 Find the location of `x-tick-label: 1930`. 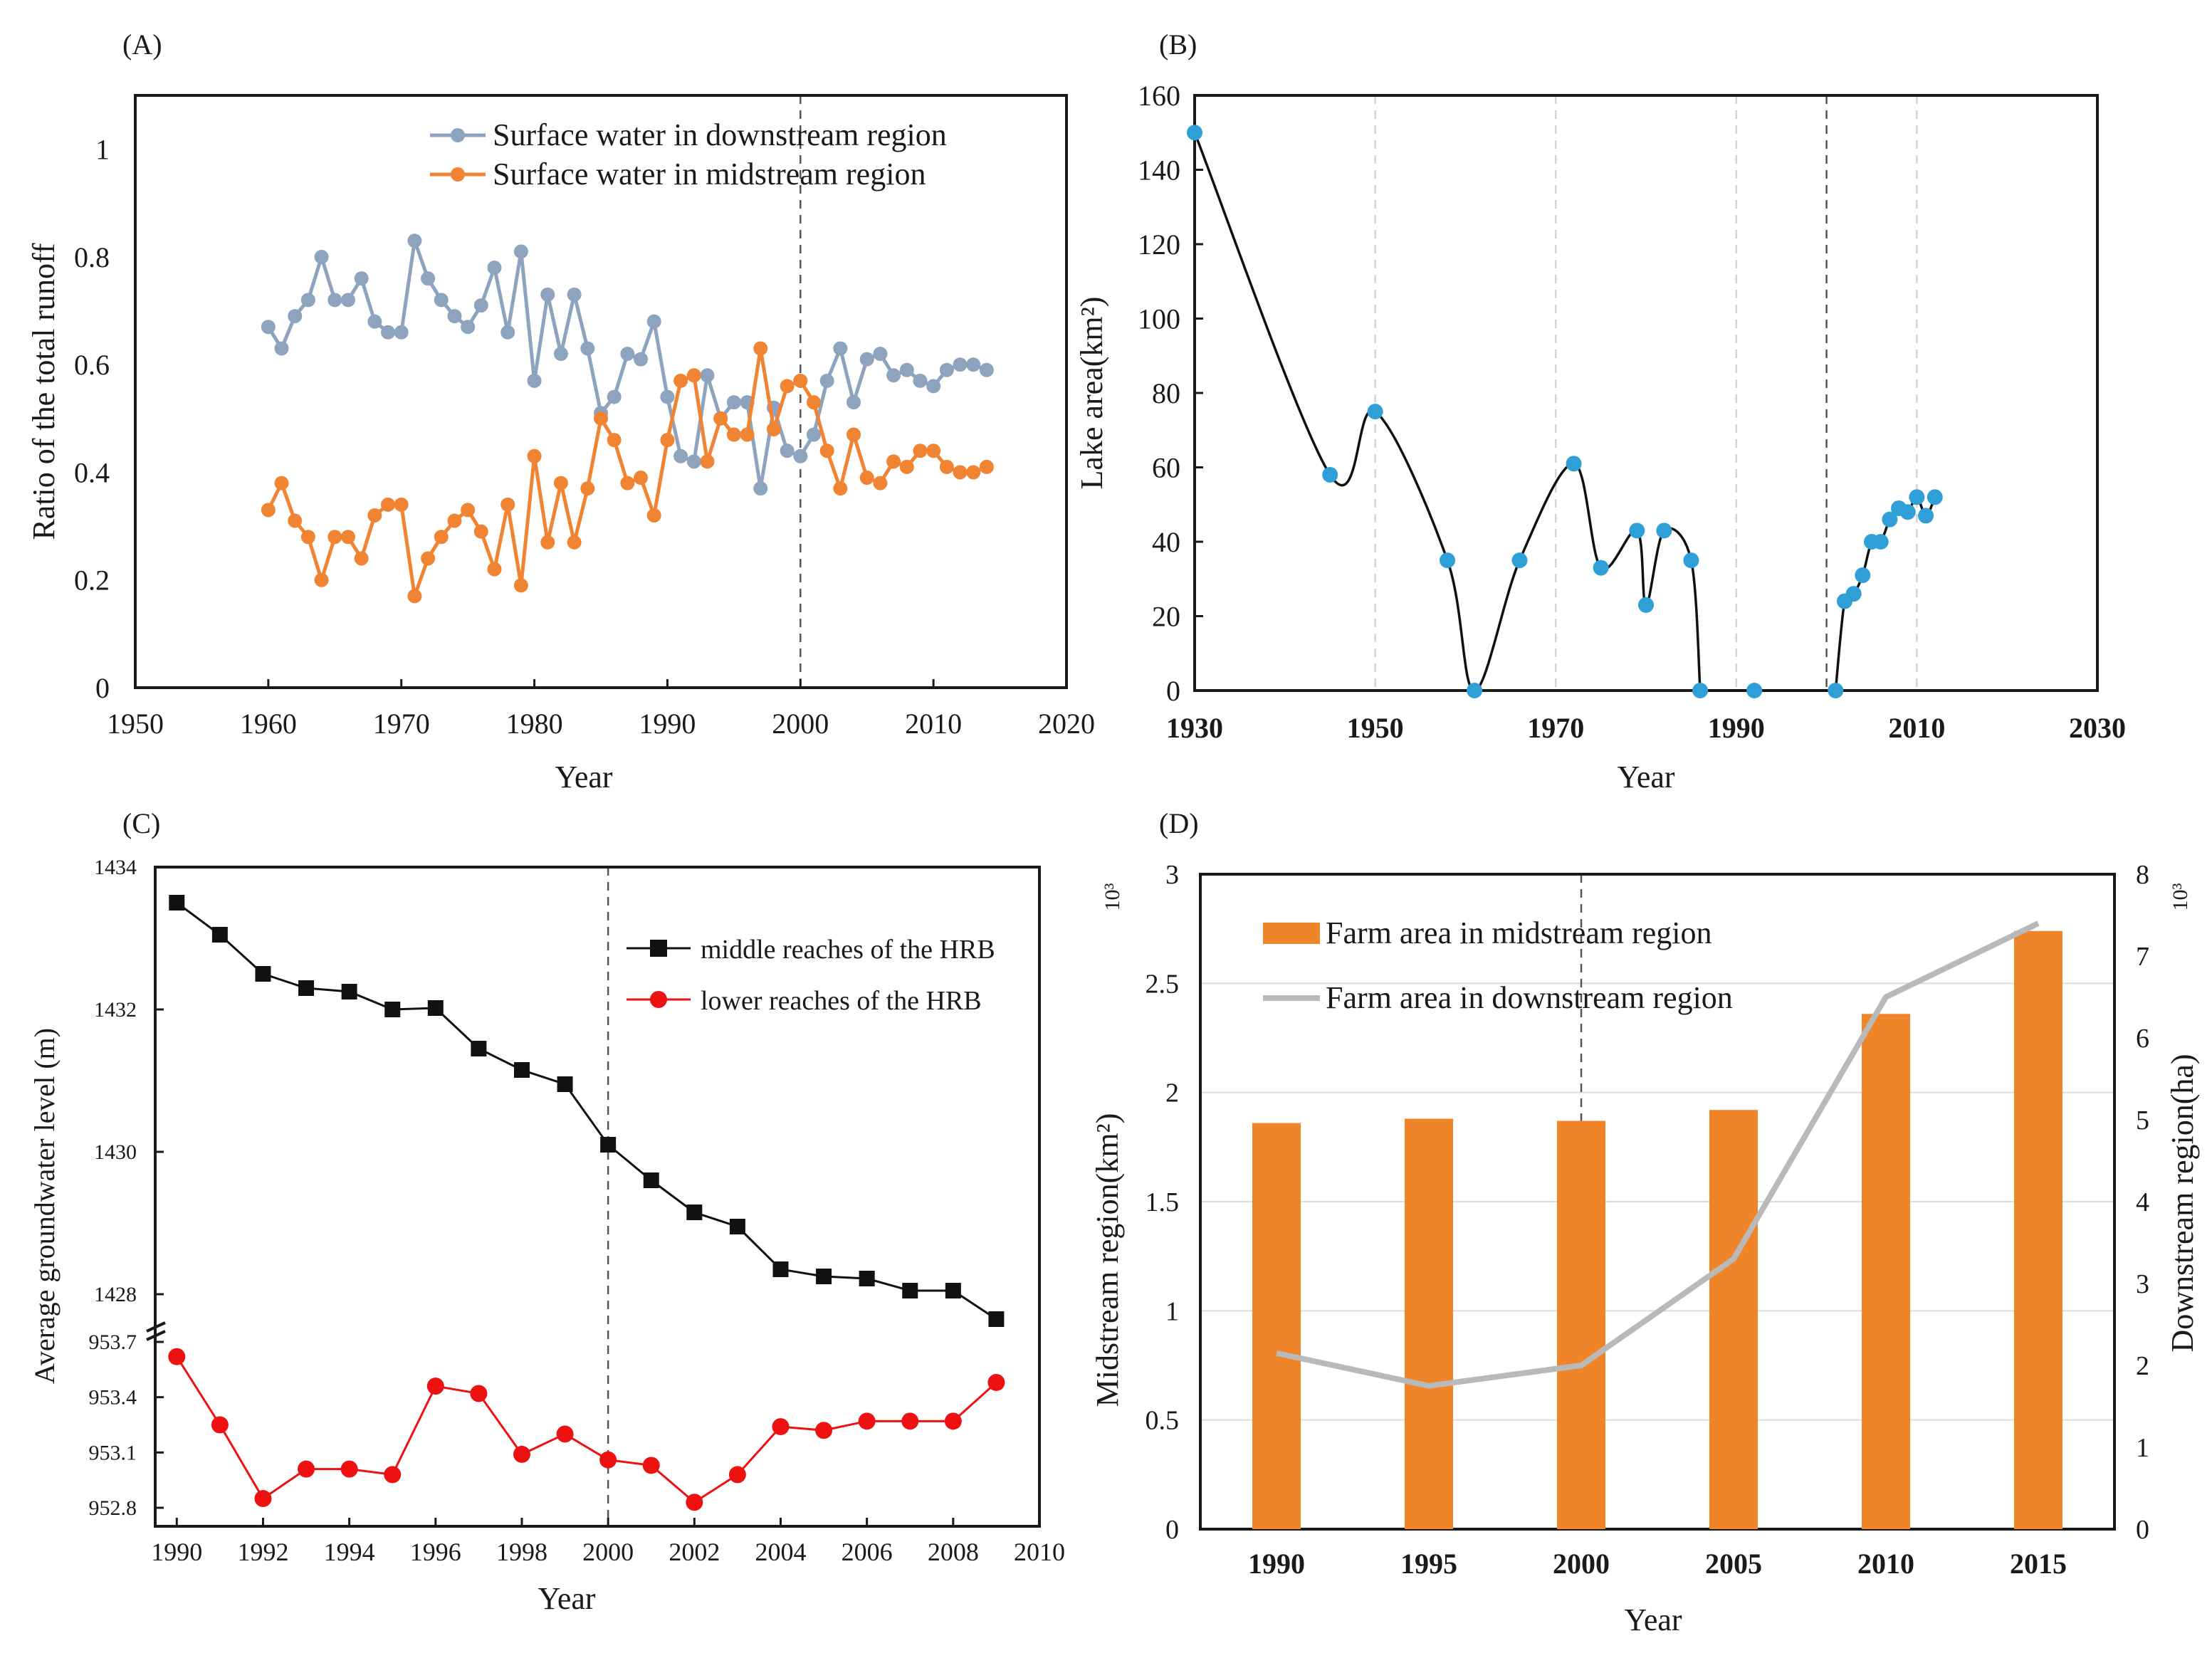

x-tick-label: 1930 is located at coordinates (1195, 728).